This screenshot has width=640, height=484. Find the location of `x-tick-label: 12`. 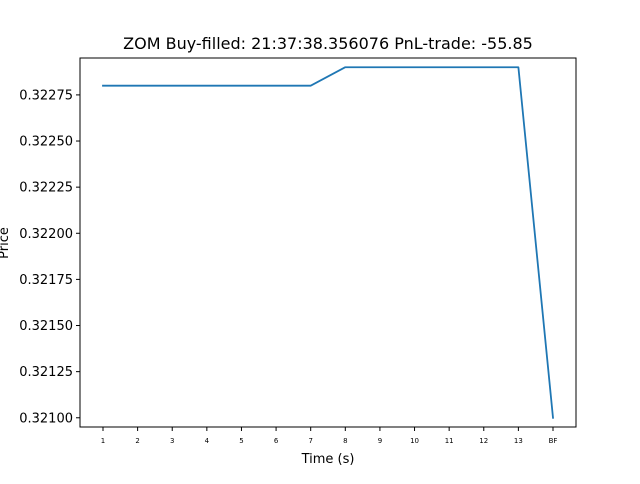

x-tick-label: 12 is located at coordinates (483, 441).